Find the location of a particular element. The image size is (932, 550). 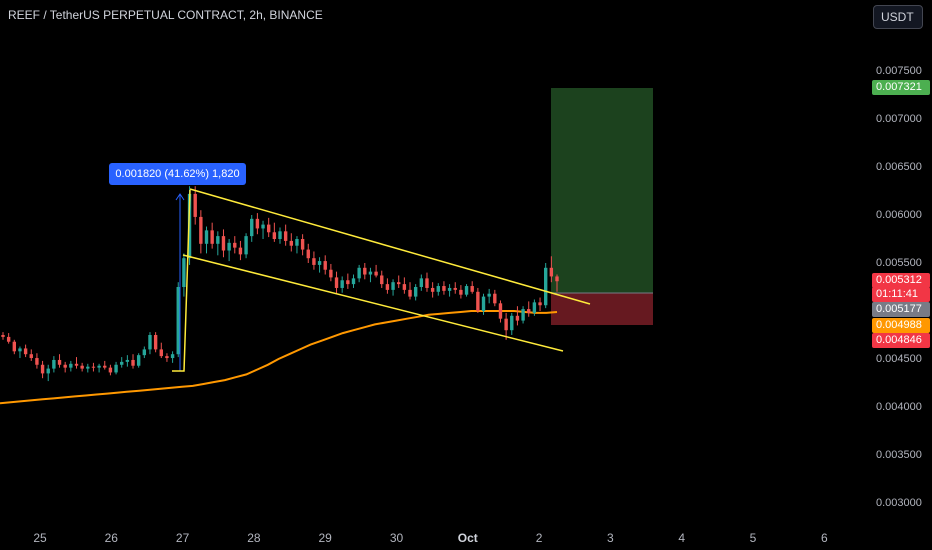

x-tick-label: 29 is located at coordinates (325, 538).